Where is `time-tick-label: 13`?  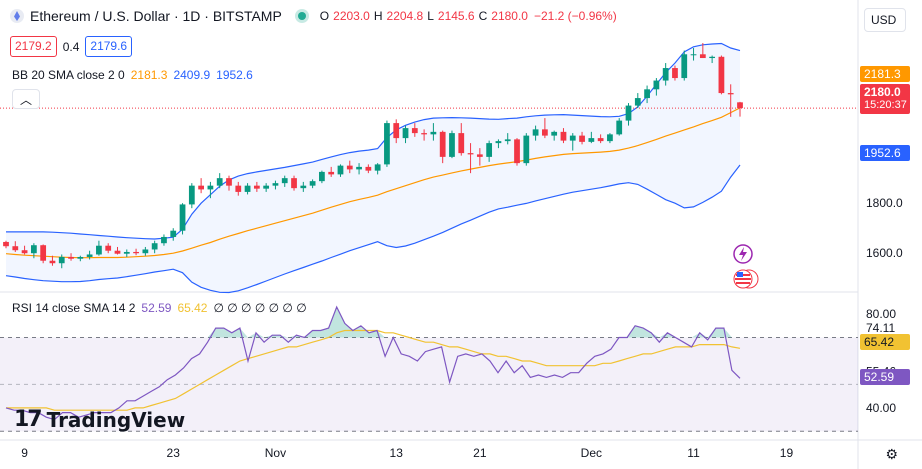
time-tick-label: 13 is located at coordinates (397, 453).